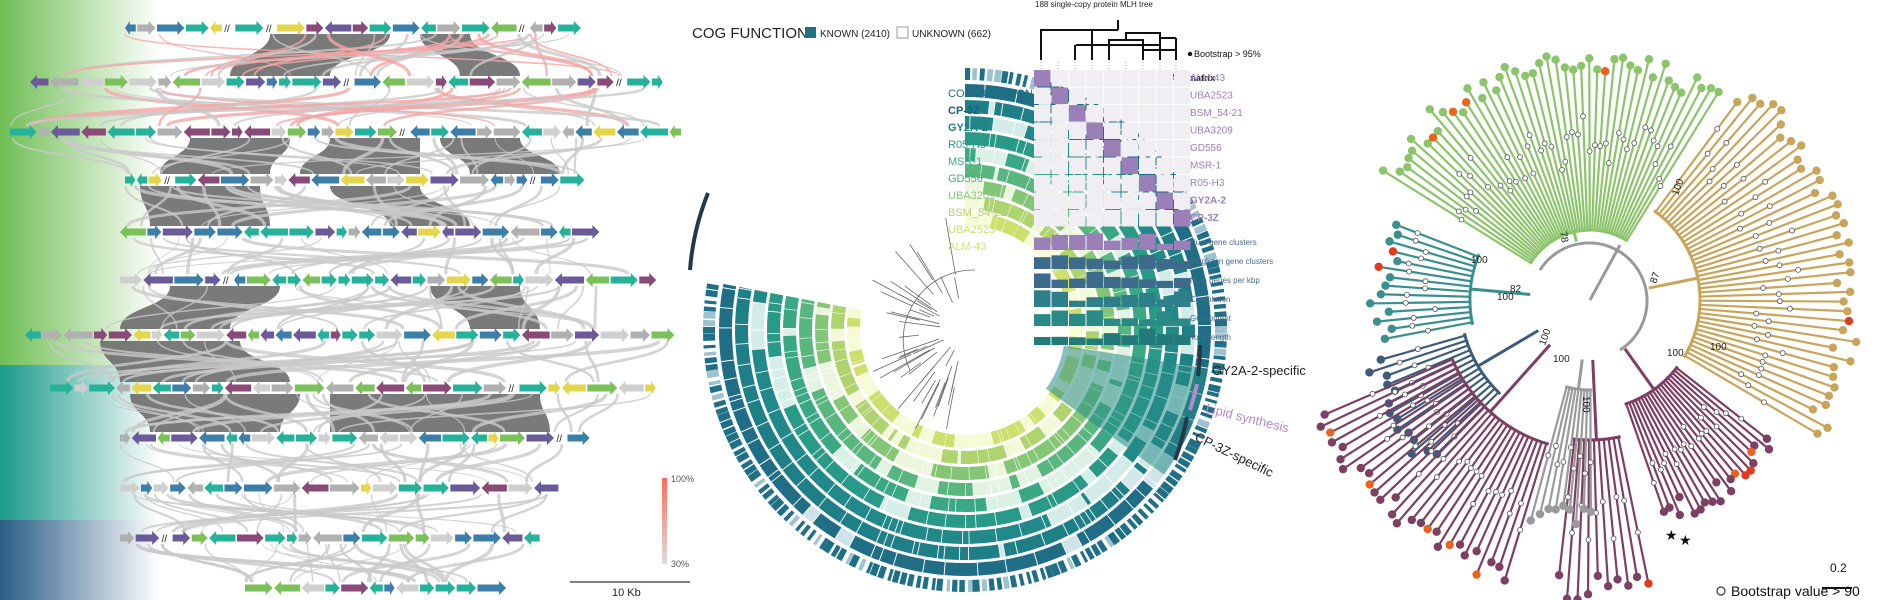 Image resolution: width=1900 pixels, height=600 pixels. Describe the element at coordinates (1594, 399) in the screenshot. I see `clade-stem` at that location.